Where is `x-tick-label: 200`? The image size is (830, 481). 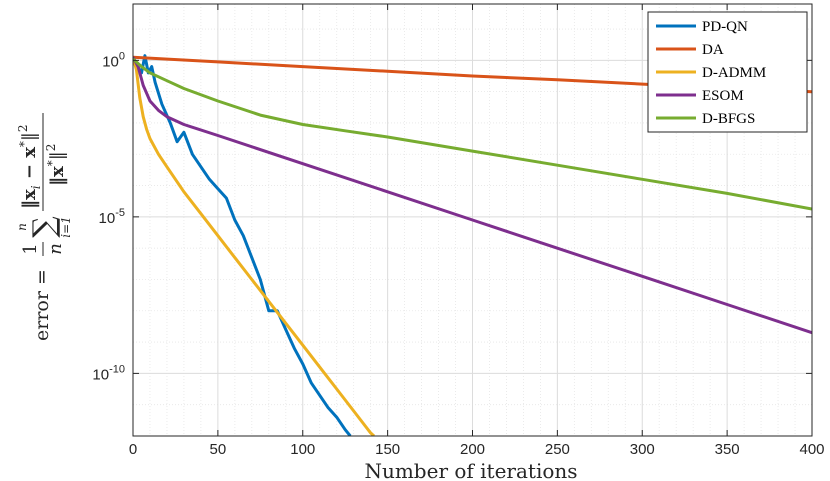 x-tick-label: 200 is located at coordinates (472, 449).